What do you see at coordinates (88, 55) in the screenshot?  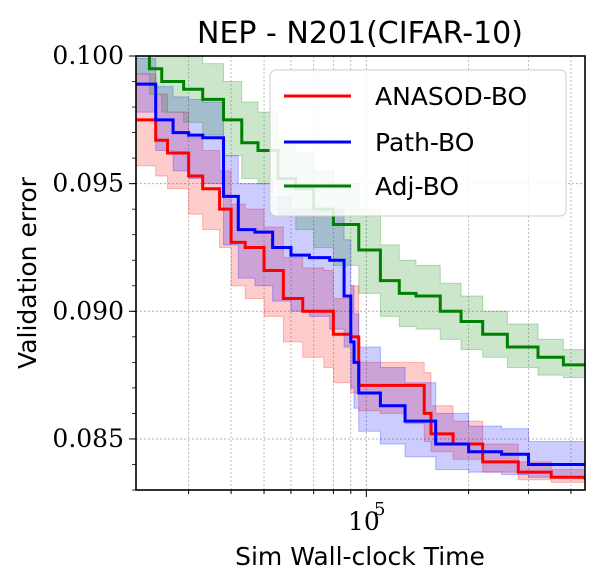 I see `y-tick-label: 0.100` at bounding box center [88, 55].